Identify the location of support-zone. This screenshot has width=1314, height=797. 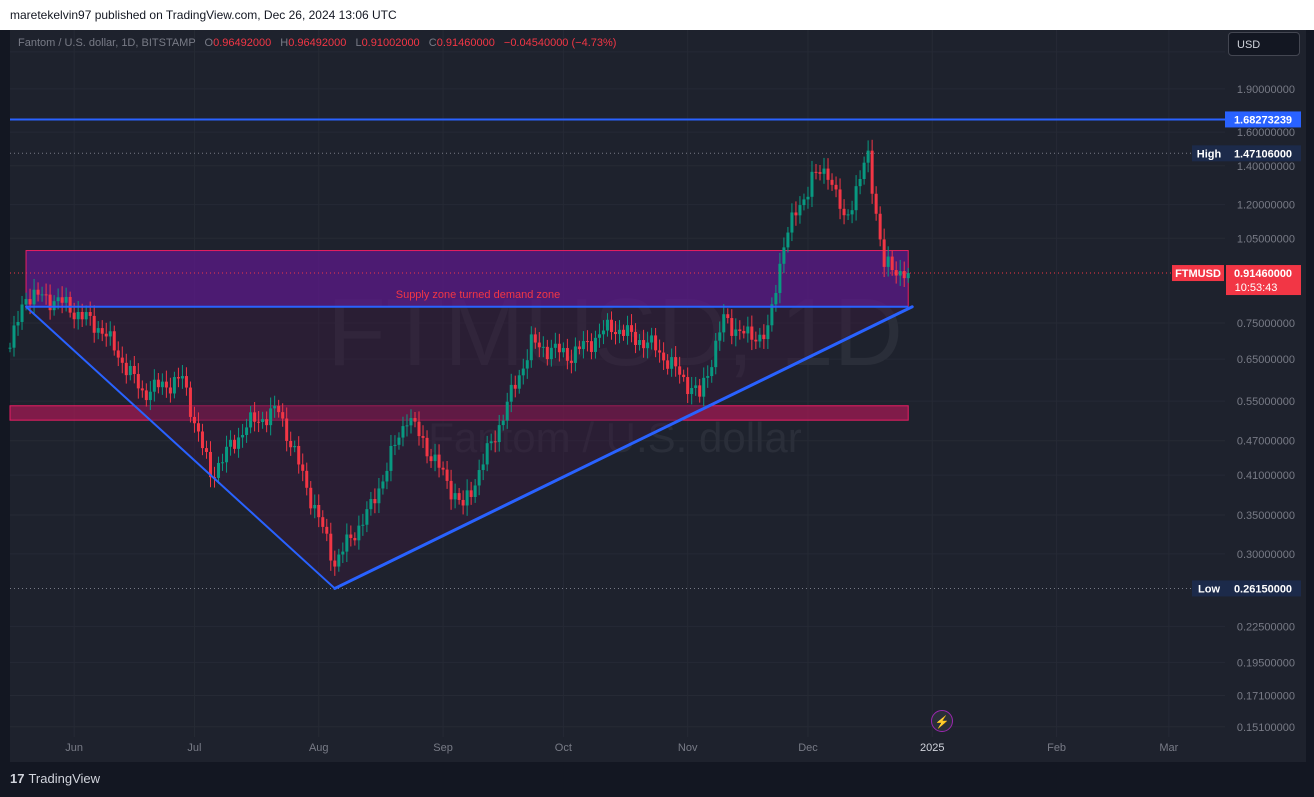
(459, 413).